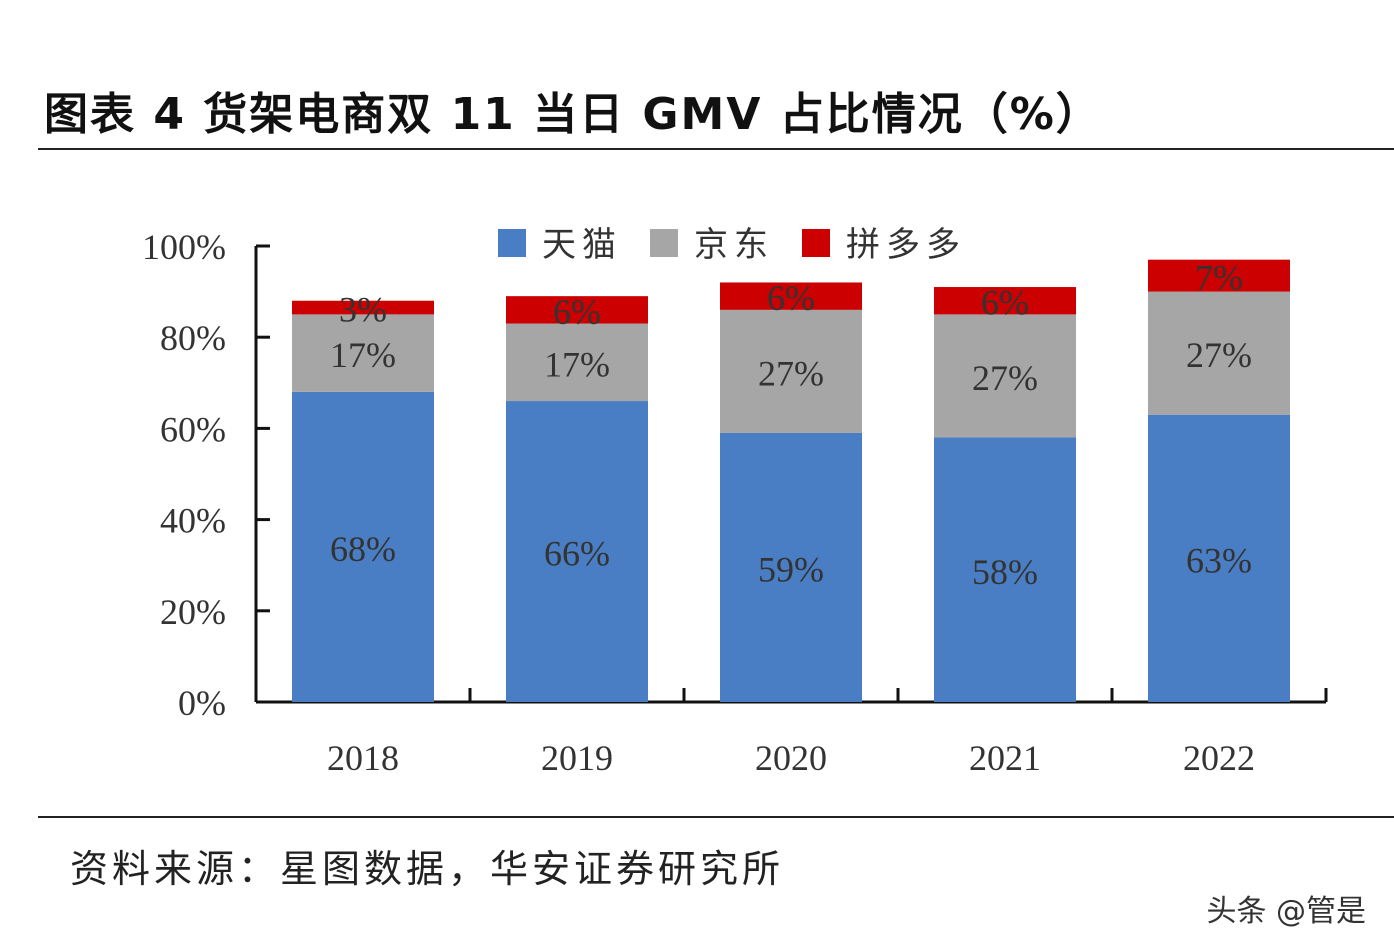 The image size is (1394, 950). I want to click on y-tick-label: 20%, so click(193, 612).